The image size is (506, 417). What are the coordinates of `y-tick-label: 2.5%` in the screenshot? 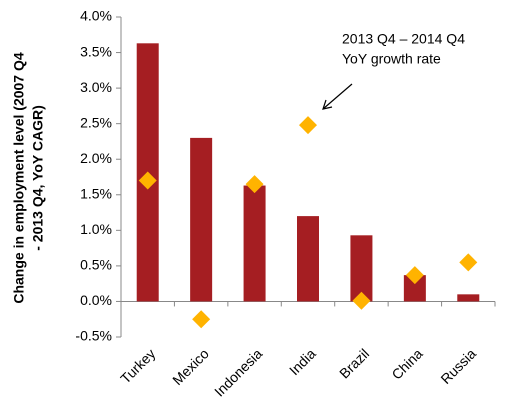 It's located at (96, 122).